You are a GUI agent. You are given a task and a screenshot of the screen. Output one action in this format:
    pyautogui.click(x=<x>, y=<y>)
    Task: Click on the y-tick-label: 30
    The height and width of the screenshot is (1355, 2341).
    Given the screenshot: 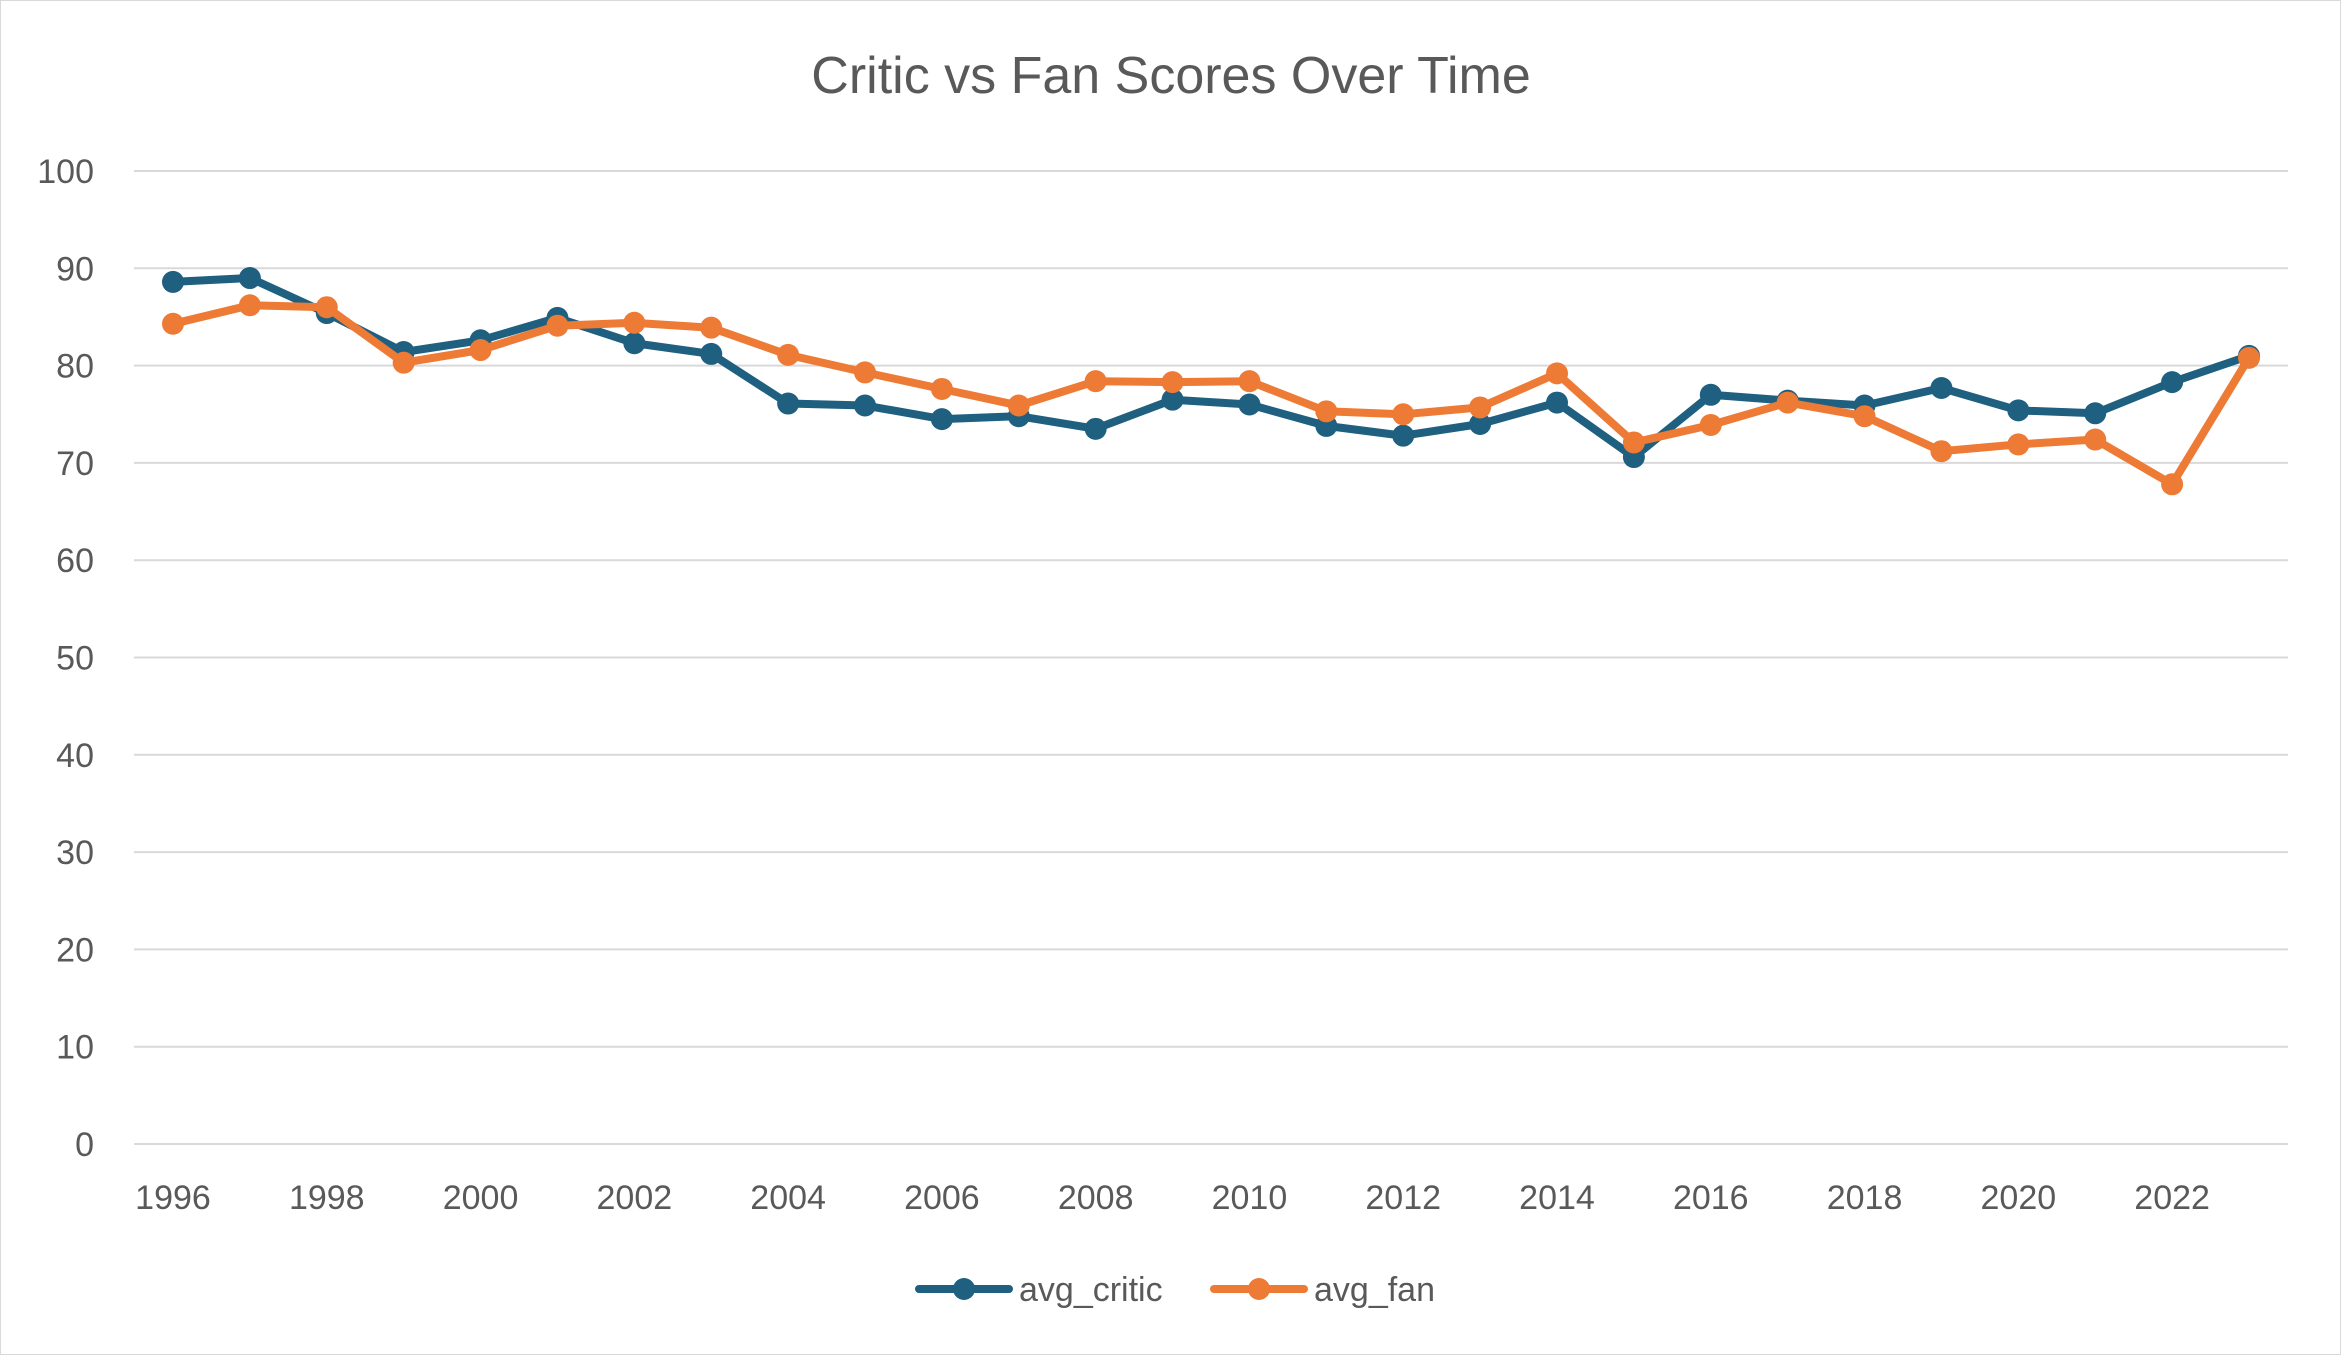 What is the action you would take?
    pyautogui.click(x=75, y=853)
    